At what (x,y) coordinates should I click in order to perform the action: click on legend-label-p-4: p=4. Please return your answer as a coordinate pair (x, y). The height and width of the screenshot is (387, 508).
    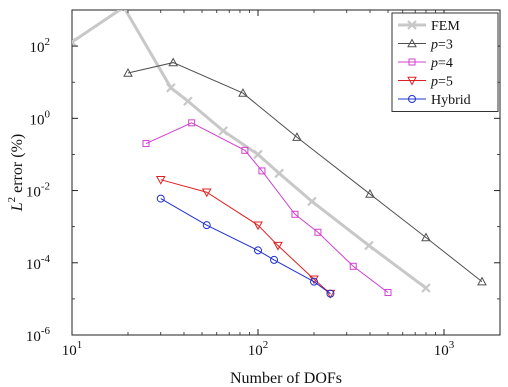
    Looking at the image, I should click on (441, 63).